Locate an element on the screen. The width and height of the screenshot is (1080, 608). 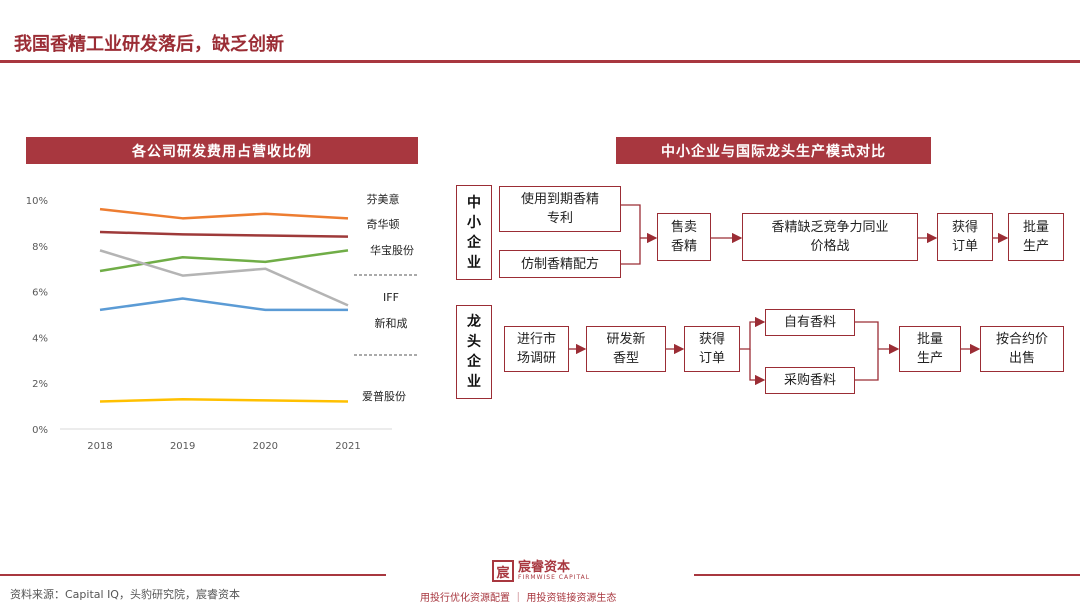
footer-rule-left is located at coordinates (193, 575).